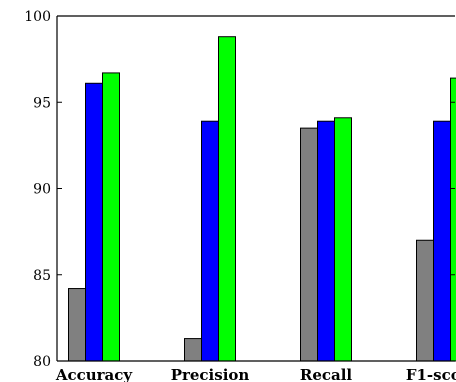 This screenshot has width=456, height=382. Describe the element at coordinates (94, 374) in the screenshot. I see `x-tick-label: Accuracy` at that location.